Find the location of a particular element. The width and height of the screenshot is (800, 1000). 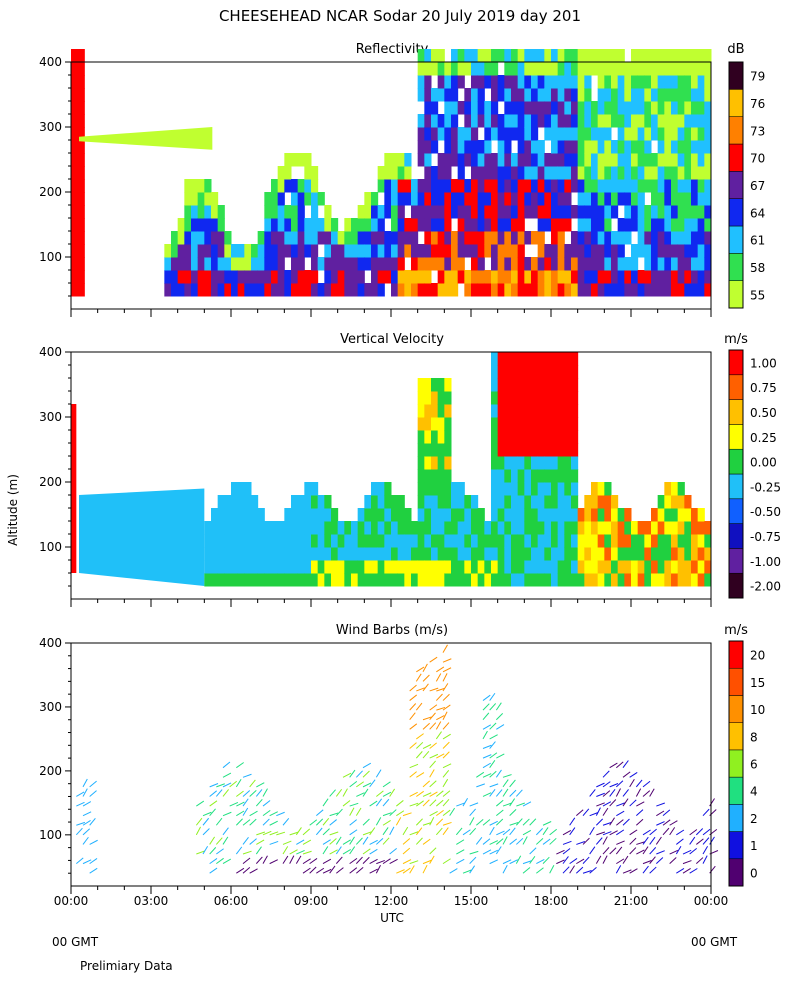

y-tick-label: 400 is located at coordinates (50, 352).